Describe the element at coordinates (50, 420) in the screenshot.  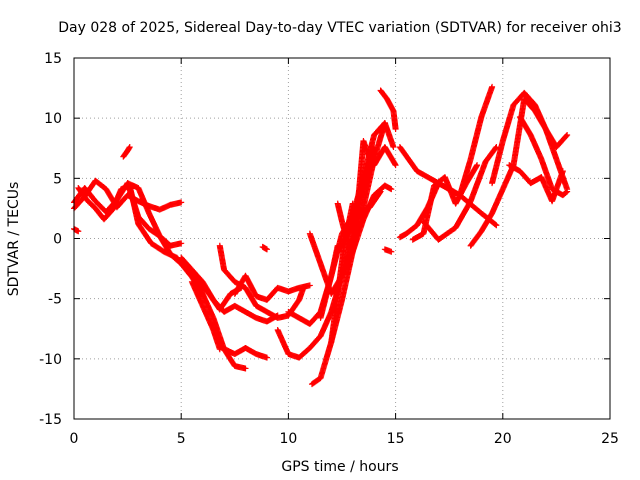
I see `y-tick-label: -15` at that location.